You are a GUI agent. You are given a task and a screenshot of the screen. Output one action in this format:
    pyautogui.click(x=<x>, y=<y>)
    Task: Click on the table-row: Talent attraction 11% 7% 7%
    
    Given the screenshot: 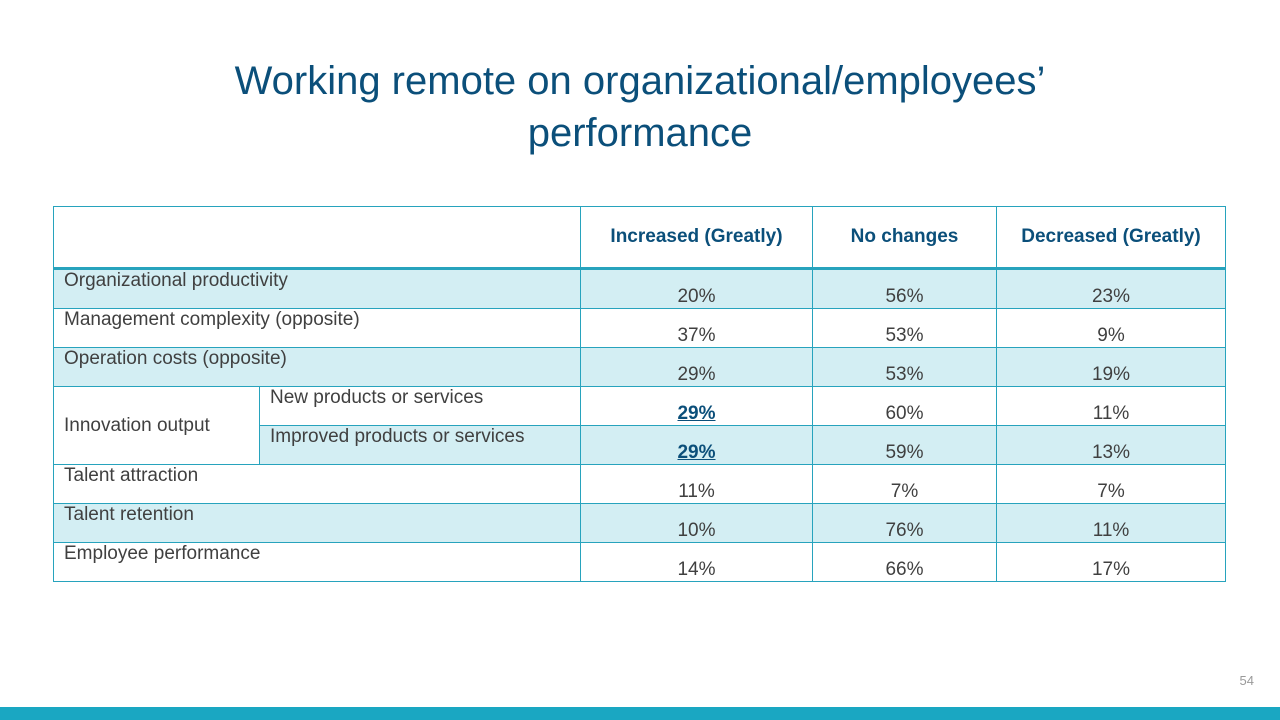 What is the action you would take?
    pyautogui.click(x=639, y=484)
    